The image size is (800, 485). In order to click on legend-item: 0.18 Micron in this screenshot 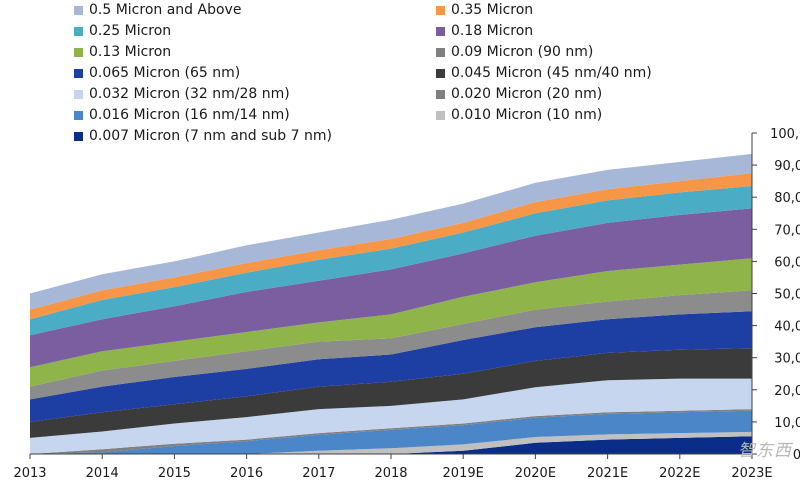, I will do `click(484, 31)`.